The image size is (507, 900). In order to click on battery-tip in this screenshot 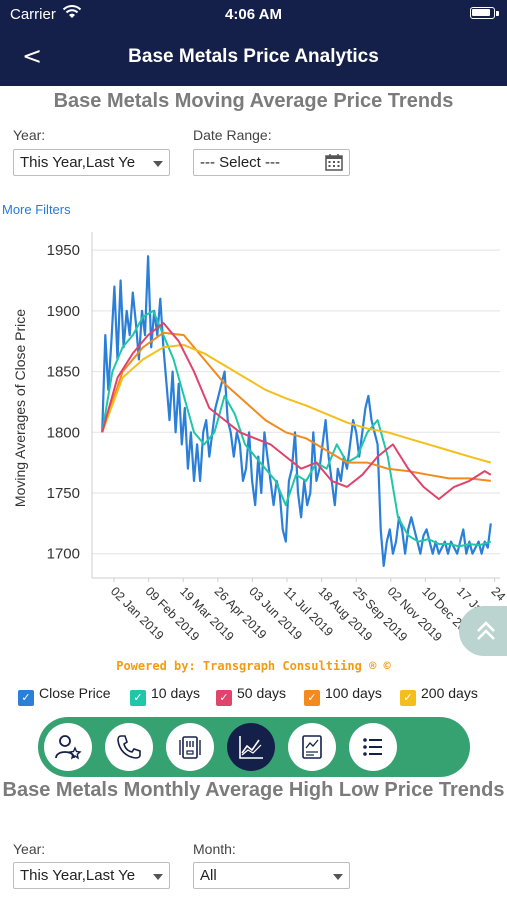, I will do `click(497, 13)`.